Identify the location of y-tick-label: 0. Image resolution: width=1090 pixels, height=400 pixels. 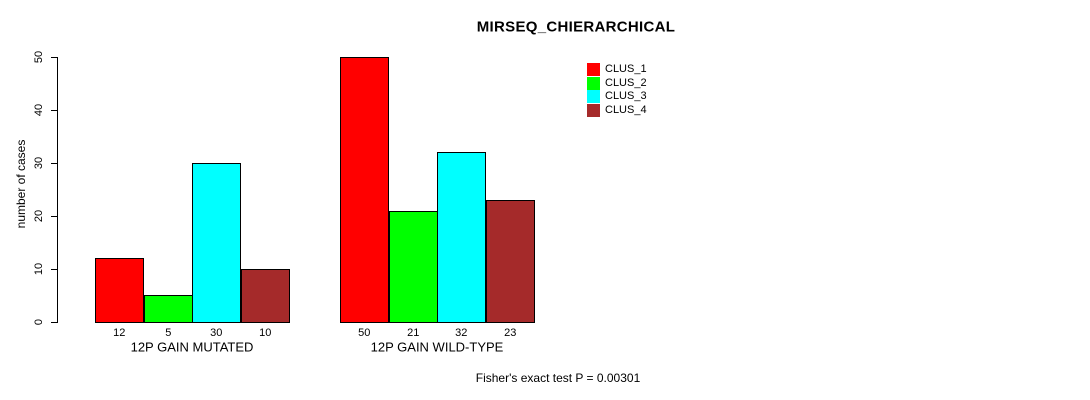
(39, 322).